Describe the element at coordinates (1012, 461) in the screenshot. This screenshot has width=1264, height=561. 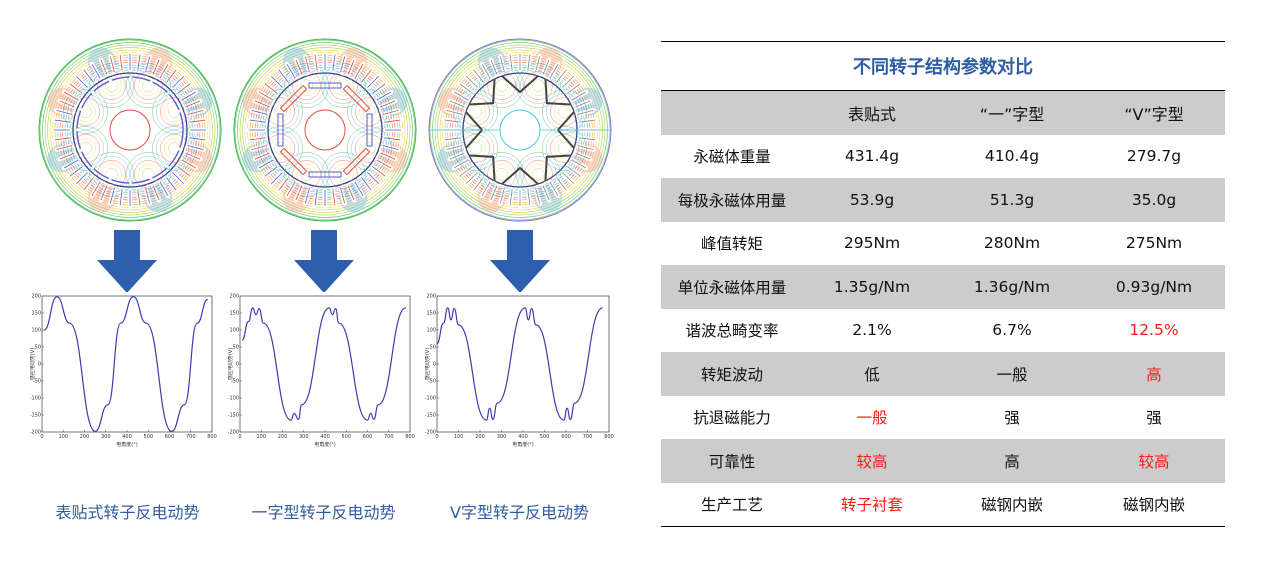
I see `cell-i-type: 高` at that location.